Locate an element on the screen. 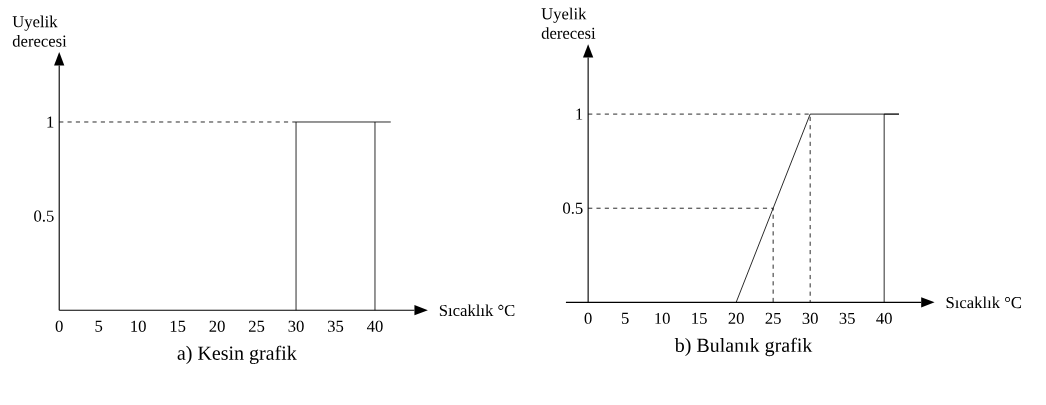 This screenshot has width=1046, height=405. text: b) Bulanık grafik is located at coordinates (743, 347).